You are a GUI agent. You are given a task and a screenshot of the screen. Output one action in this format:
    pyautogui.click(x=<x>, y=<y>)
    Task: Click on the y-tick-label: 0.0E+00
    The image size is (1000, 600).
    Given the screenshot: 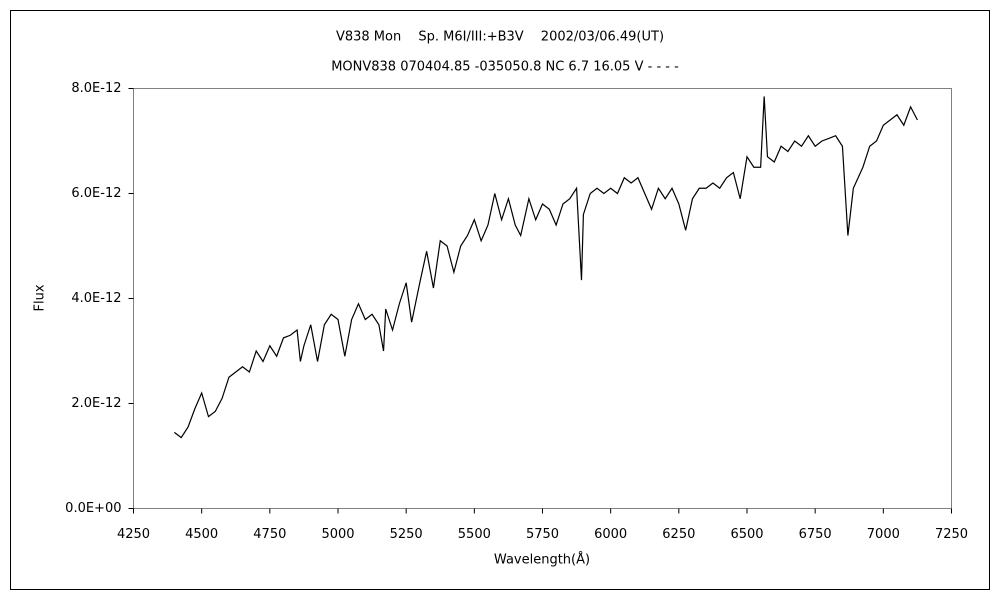 What is the action you would take?
    pyautogui.click(x=93, y=508)
    